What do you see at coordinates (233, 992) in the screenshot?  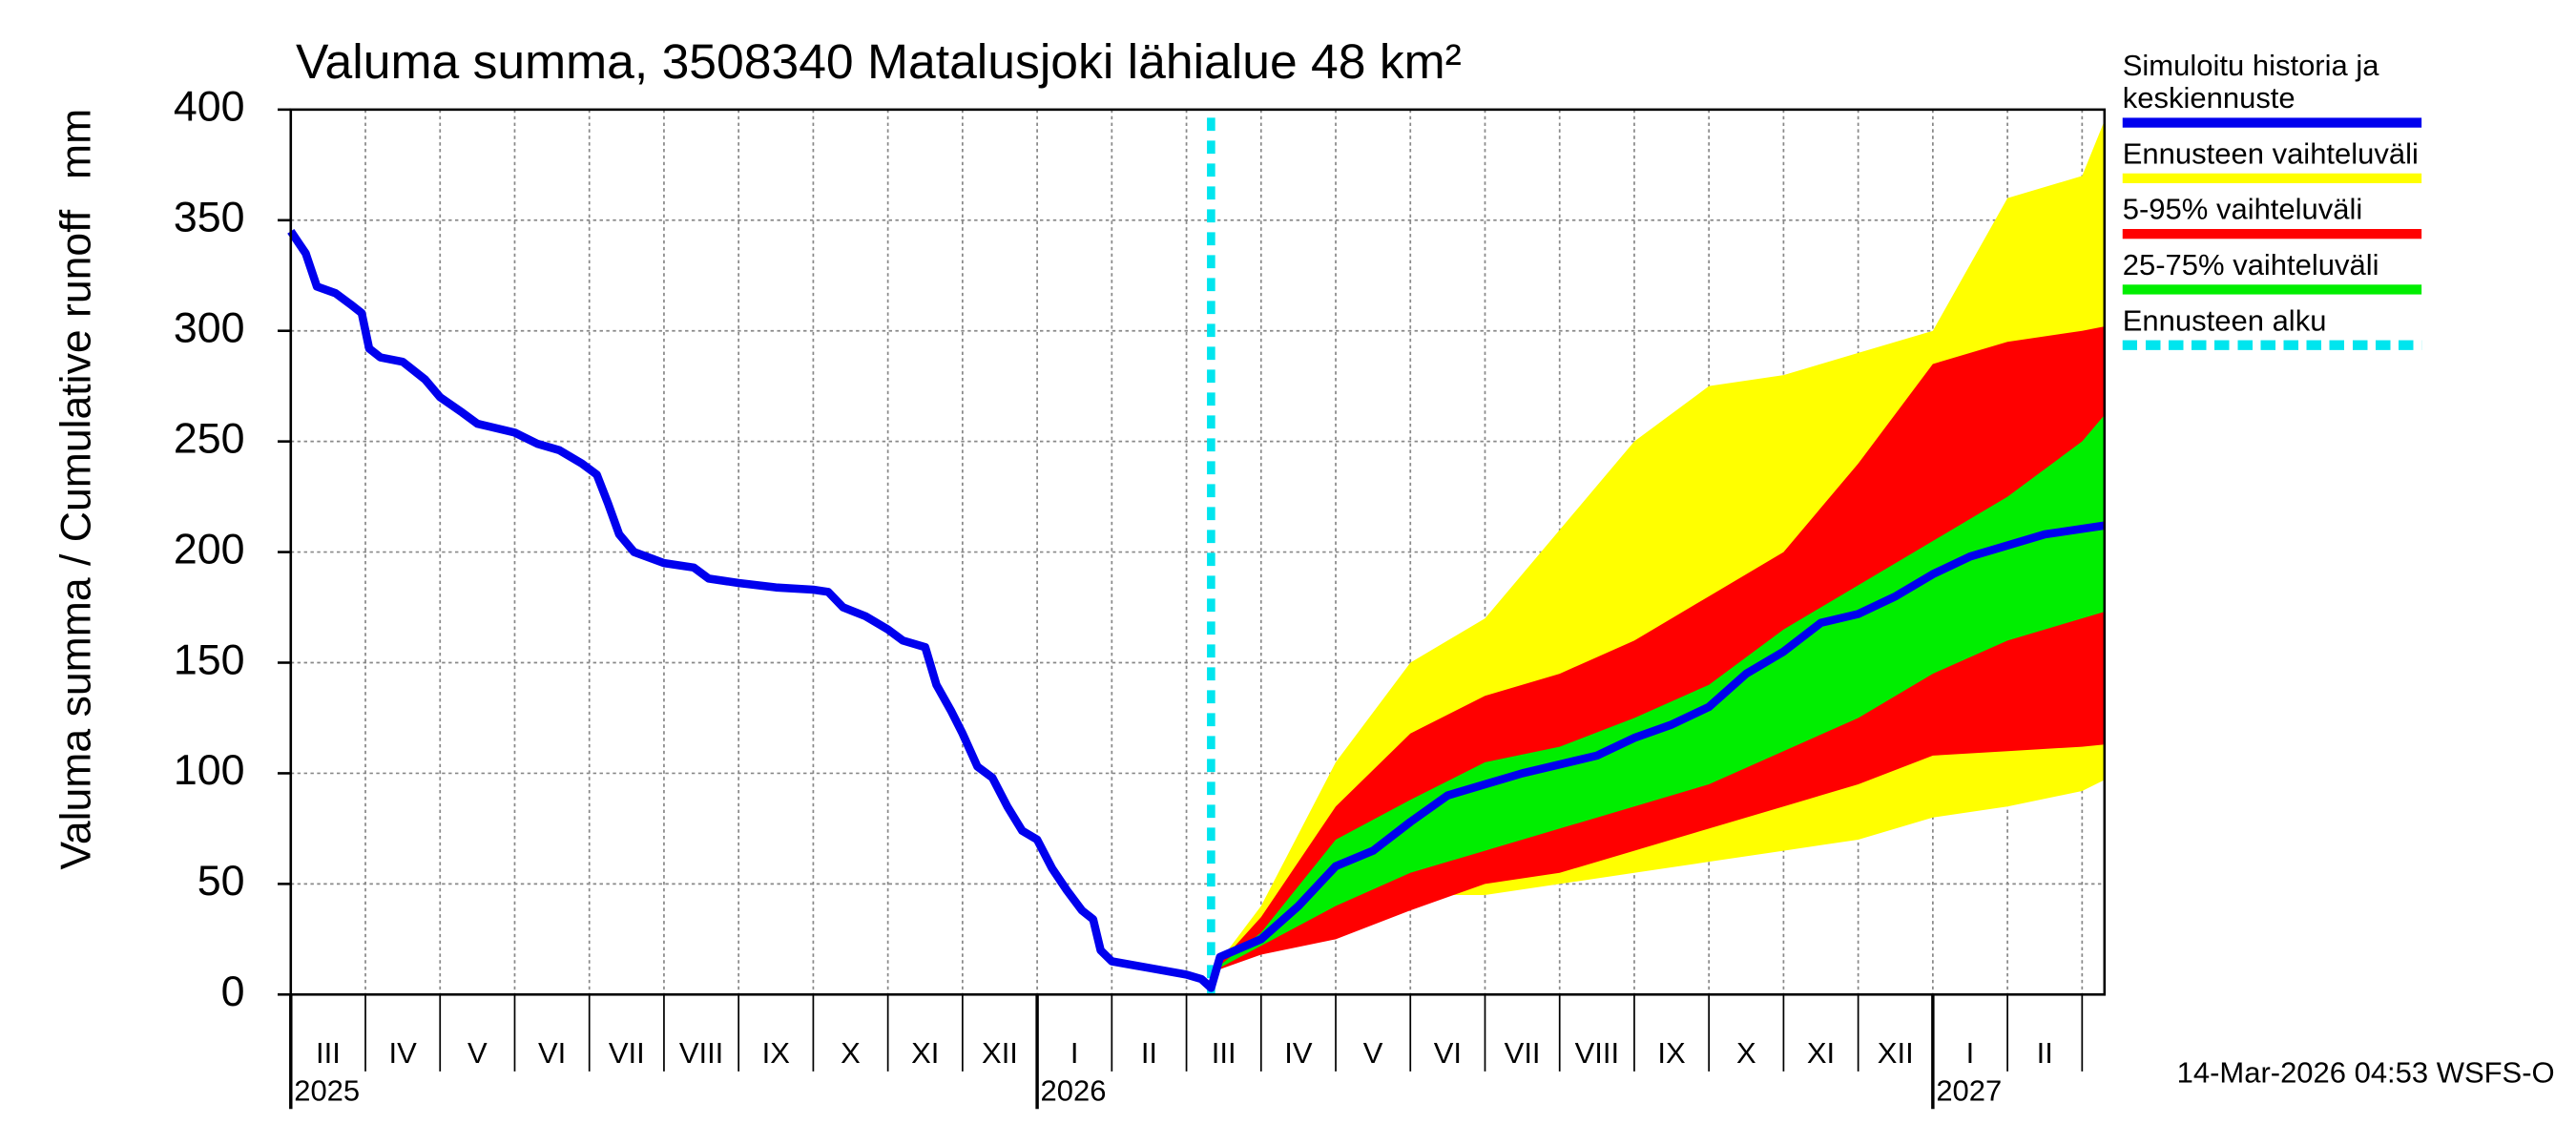 I see `y-tick-label: 0` at bounding box center [233, 992].